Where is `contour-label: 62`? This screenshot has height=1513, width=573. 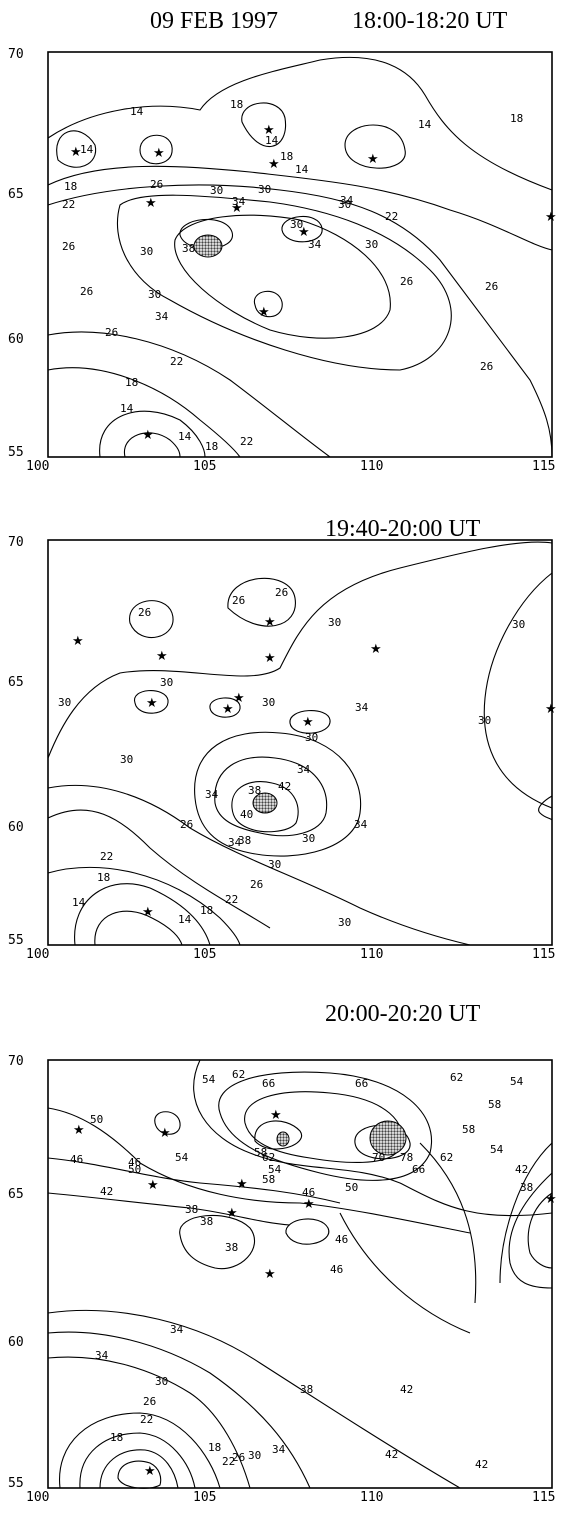
contour-label: 62 is located at coordinates (268, 1157).